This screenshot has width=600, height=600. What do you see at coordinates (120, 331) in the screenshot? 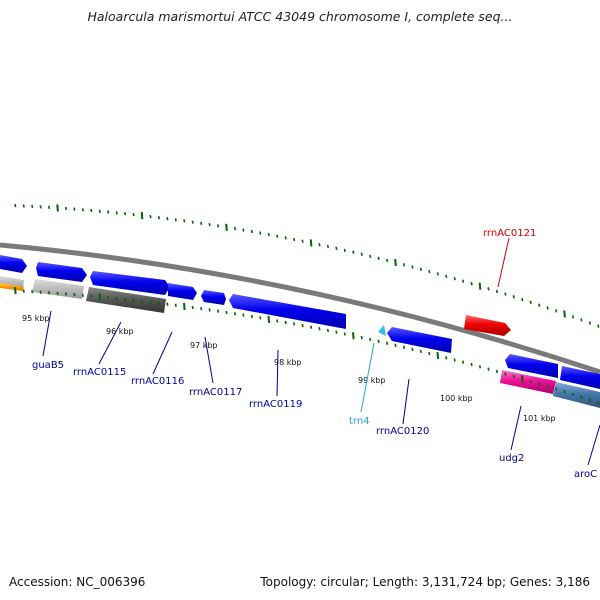
I see `scale-tick-label: 96 kbp` at bounding box center [120, 331].